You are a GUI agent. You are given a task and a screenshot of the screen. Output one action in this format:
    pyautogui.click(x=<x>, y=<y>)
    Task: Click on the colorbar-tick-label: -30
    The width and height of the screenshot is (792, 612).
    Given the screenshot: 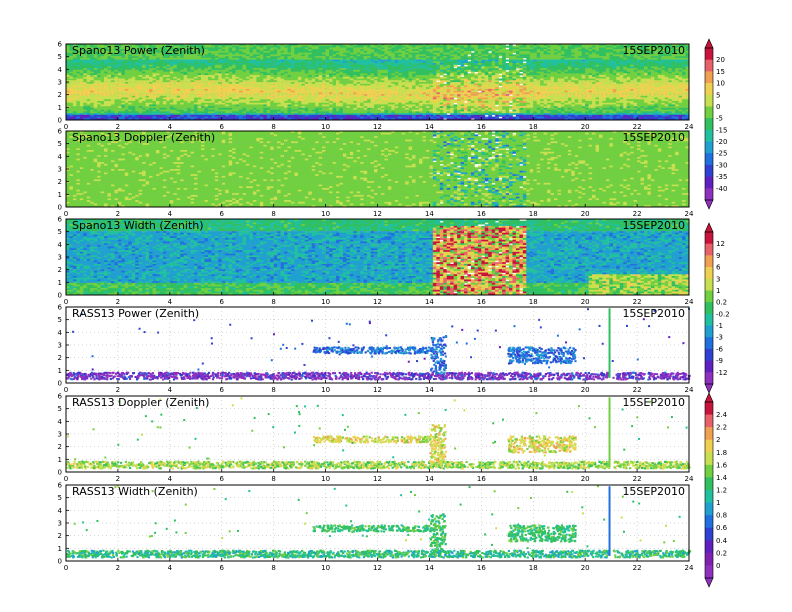 What is the action you would take?
    pyautogui.click(x=721, y=165)
    